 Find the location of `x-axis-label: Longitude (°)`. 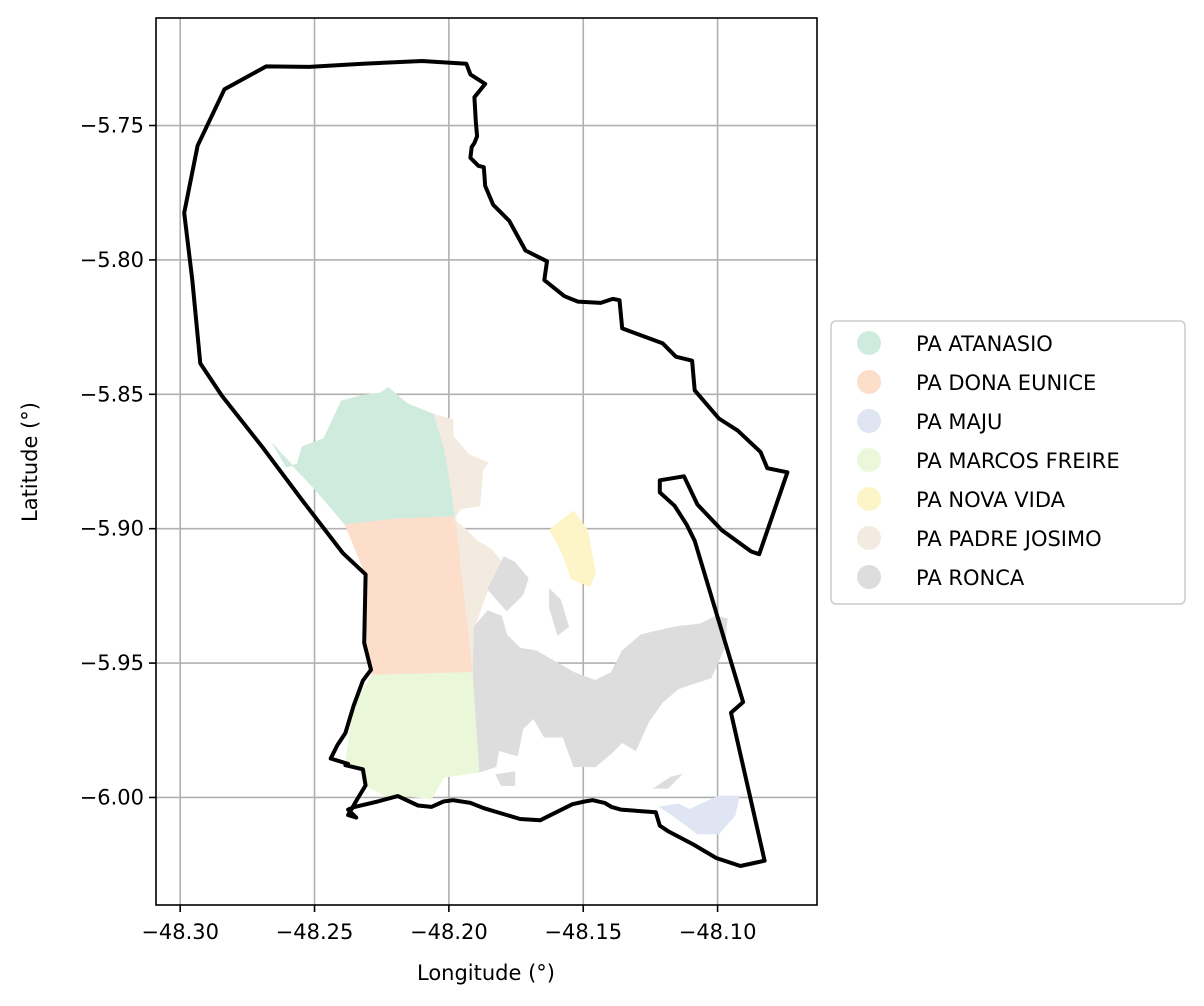

x-axis-label: Longitude (°) is located at coordinates (486, 973).